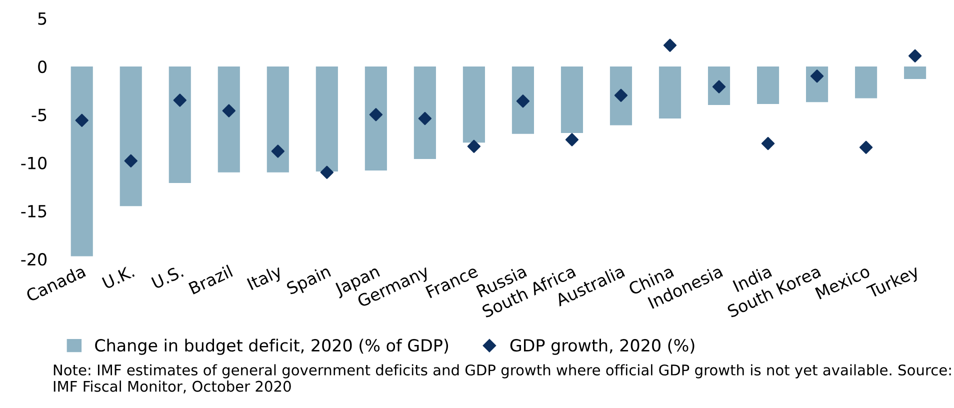 This screenshot has height=408, width=954. Describe the element at coordinates (118, 277) in the screenshot. I see `x-tick-label: U.K.` at that location.